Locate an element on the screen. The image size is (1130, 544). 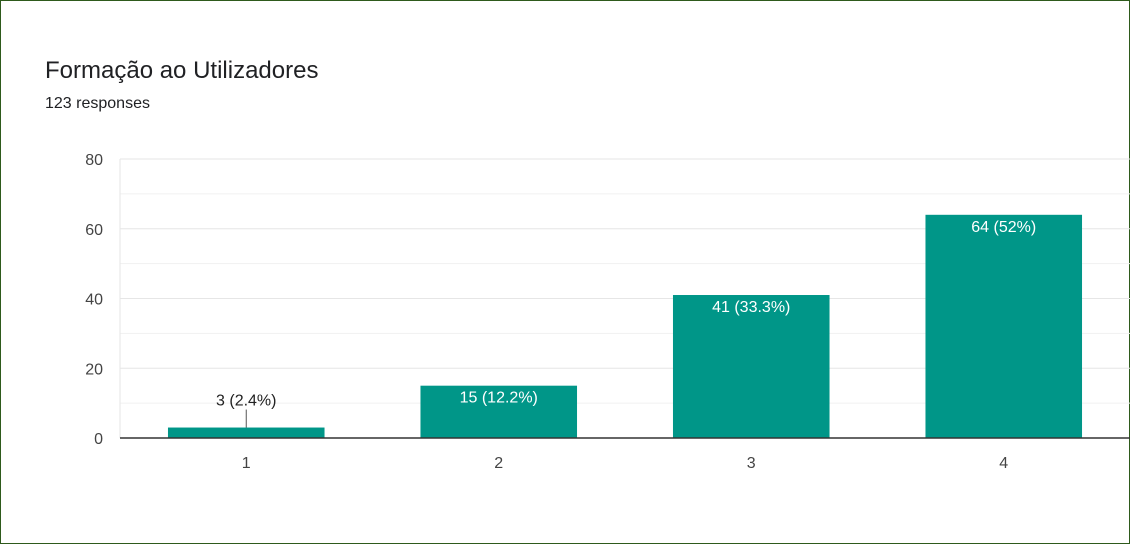
y-tick-label: 20 is located at coordinates (94, 369).